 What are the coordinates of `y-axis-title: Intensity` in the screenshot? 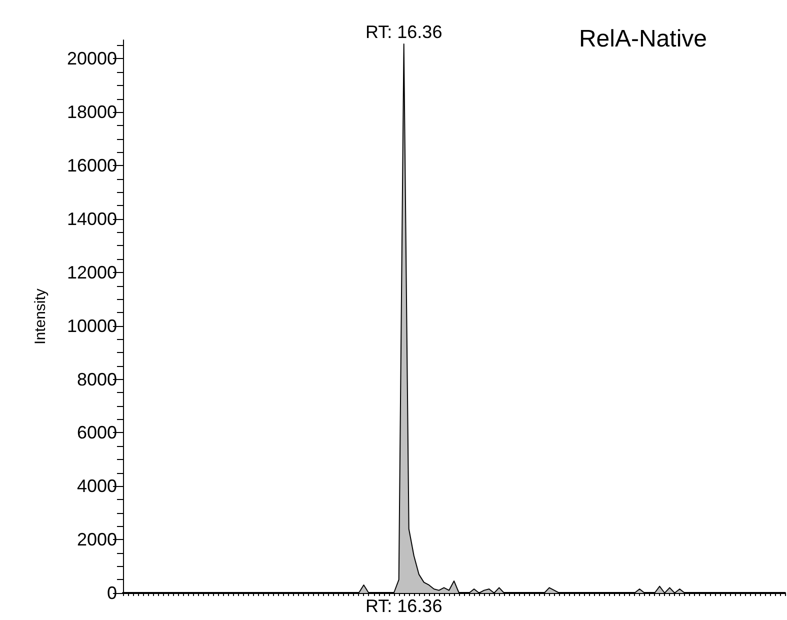 It's located at (40, 316).